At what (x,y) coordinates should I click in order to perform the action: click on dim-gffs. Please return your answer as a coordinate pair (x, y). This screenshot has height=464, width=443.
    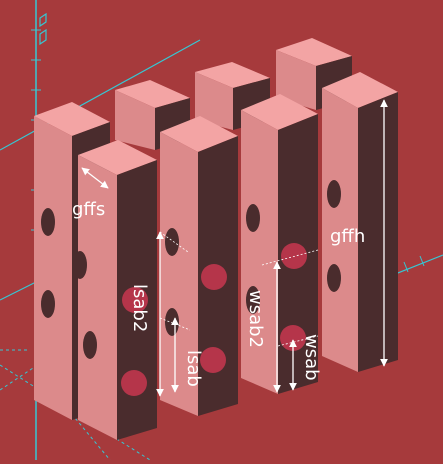
    Looking at the image, I should click on (95, 178).